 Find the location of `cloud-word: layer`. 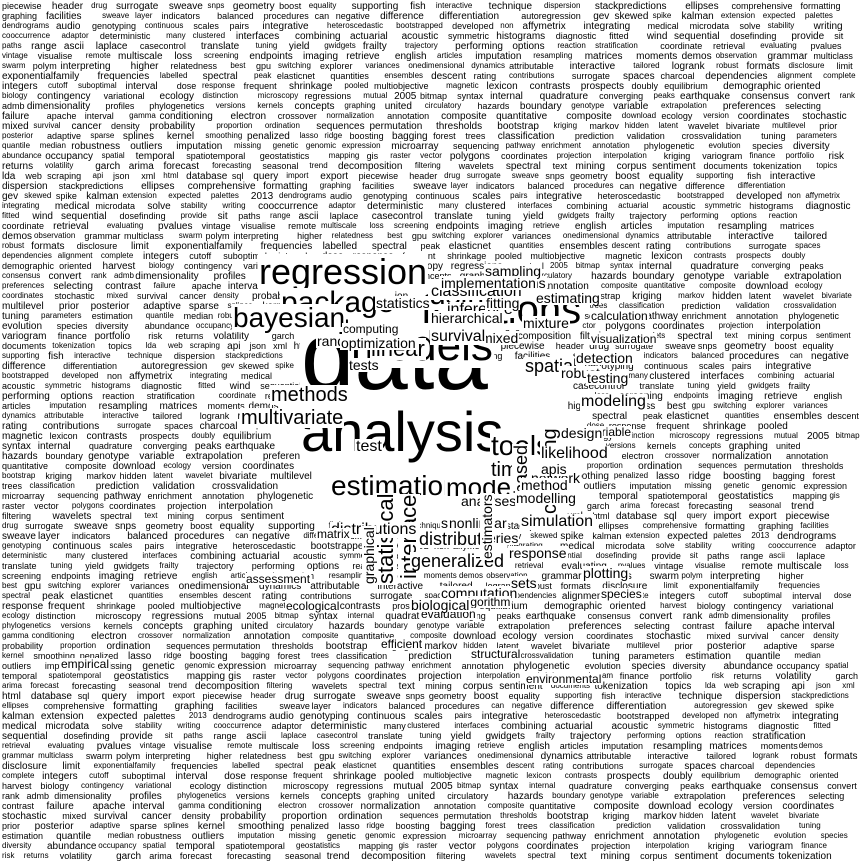

cloud-word: layer is located at coordinates (48, 536).